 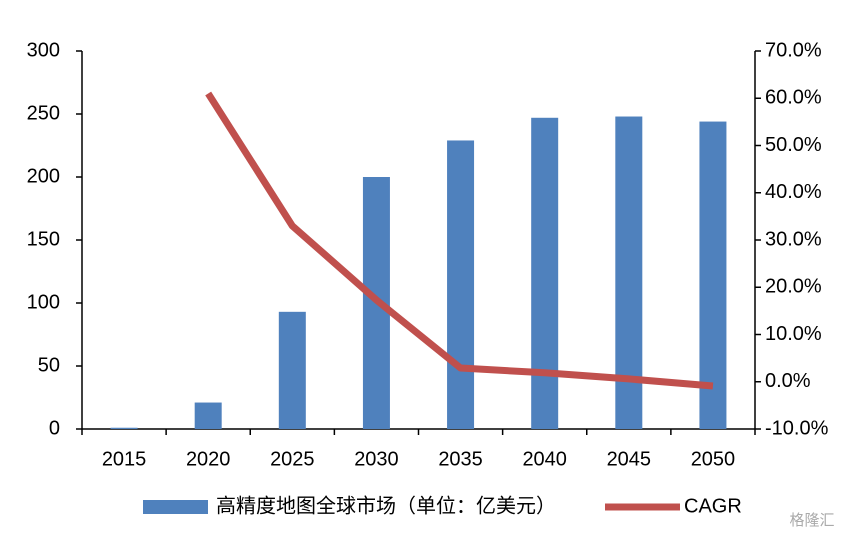 What do you see at coordinates (376, 459) in the screenshot?
I see `x-tick-label: 2030` at bounding box center [376, 459].